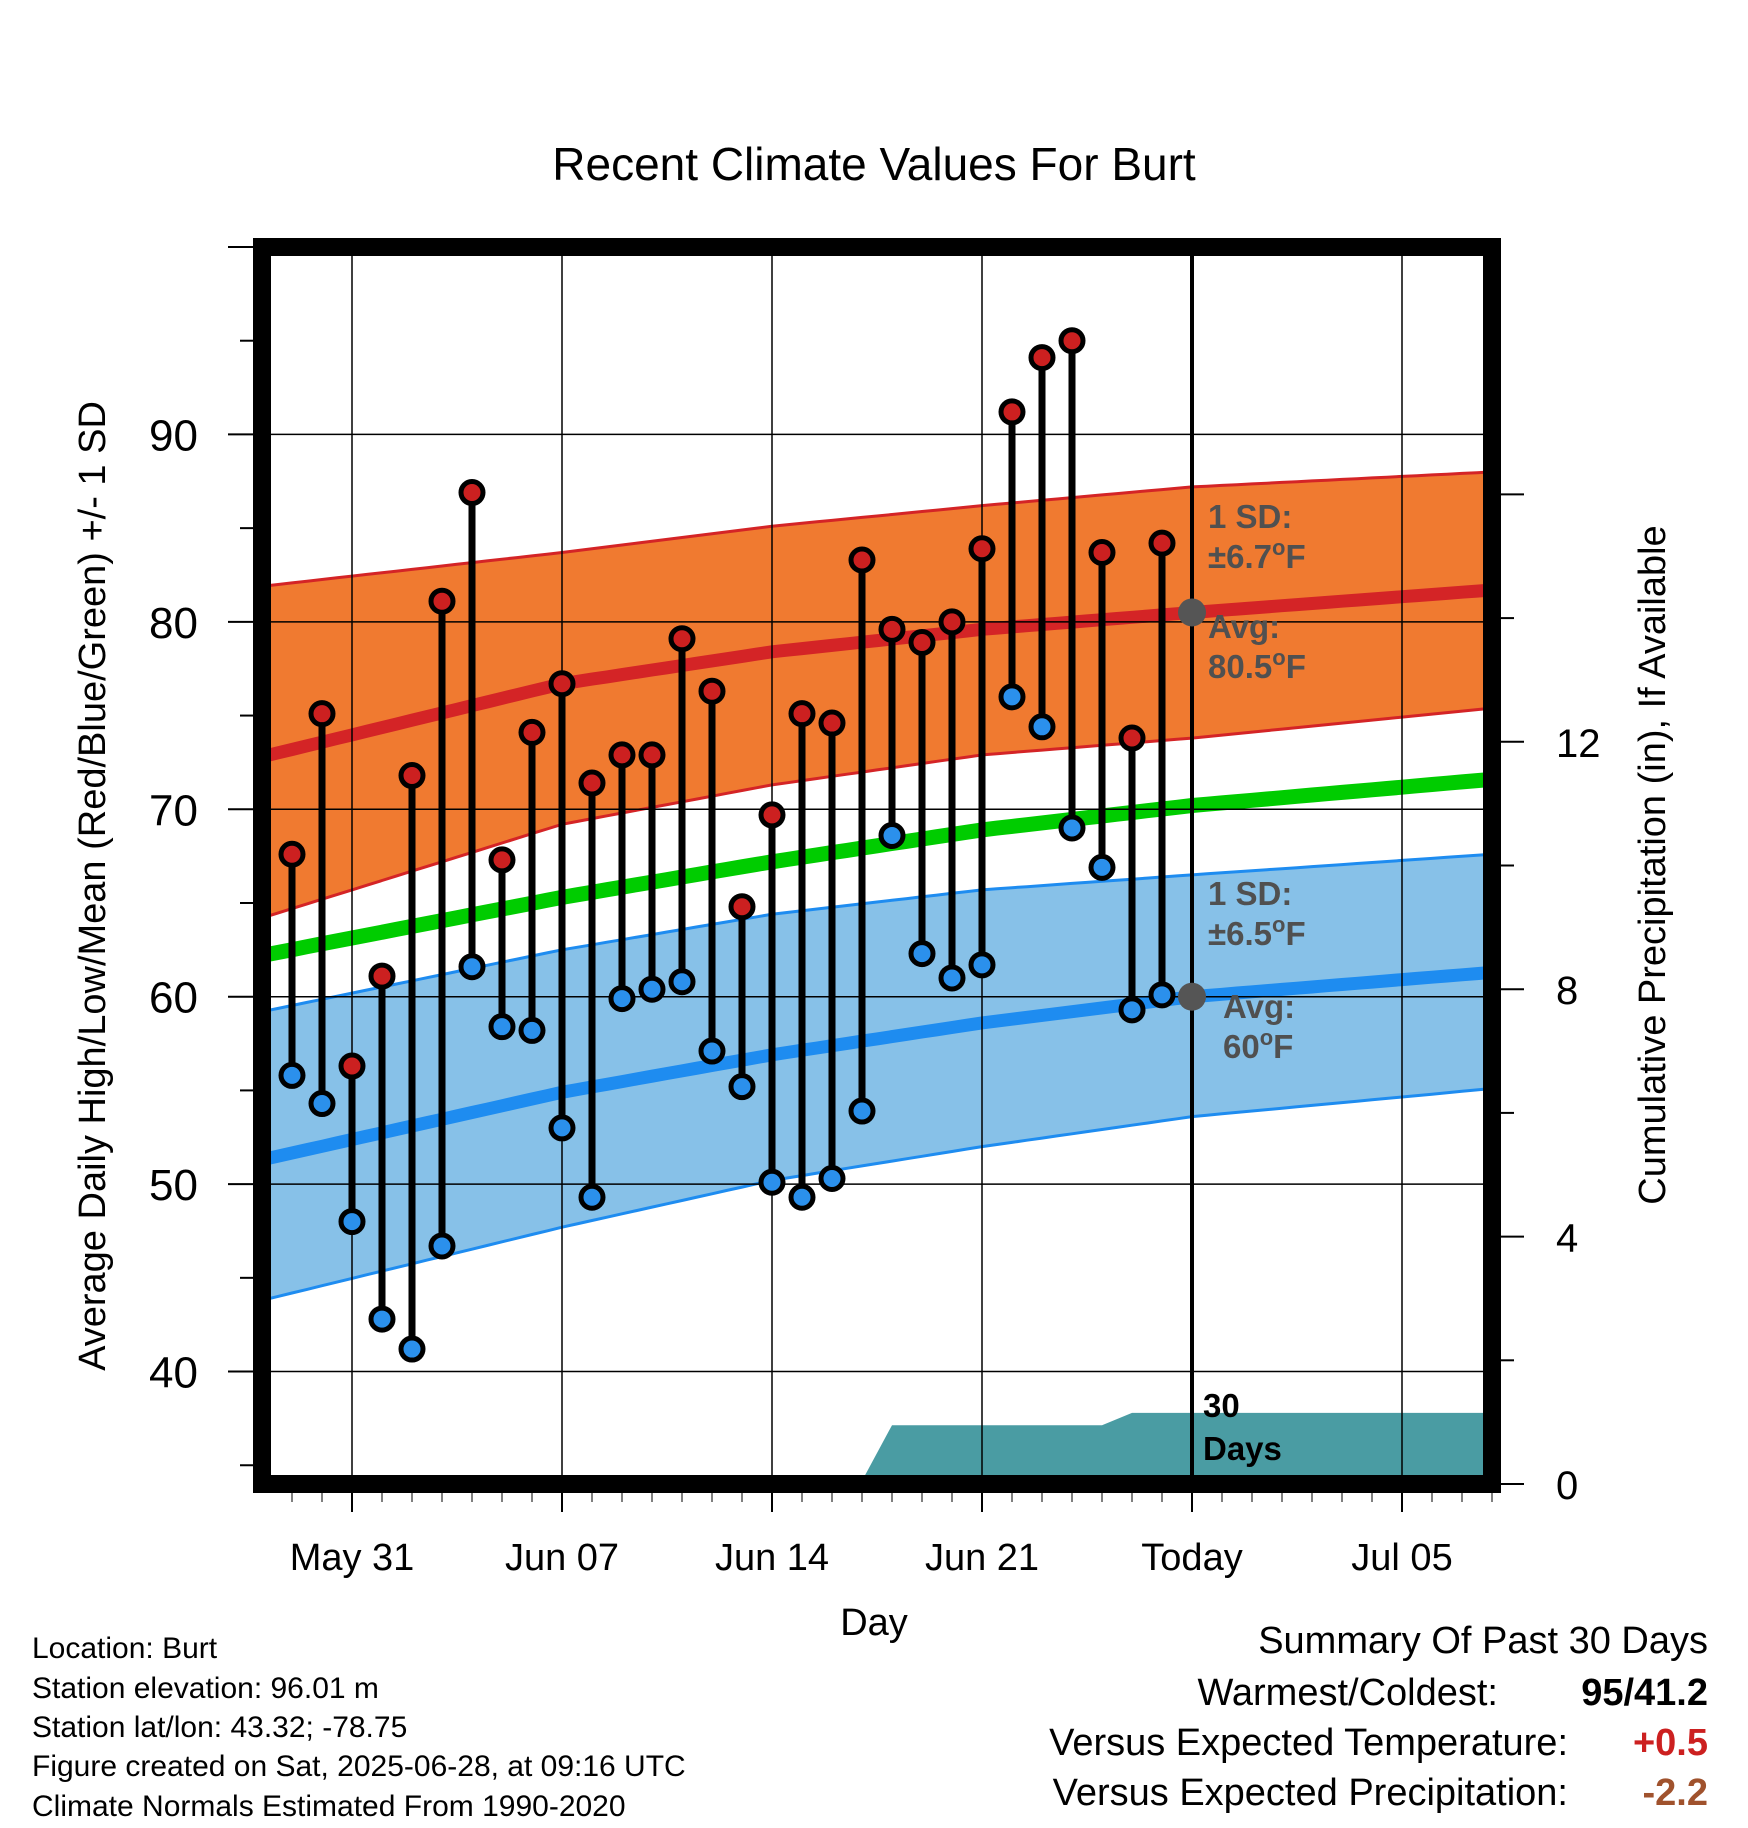 The image size is (1748, 1828). I want to click on info-elevation: Station elevation: 96.01 m, so click(205, 1688).